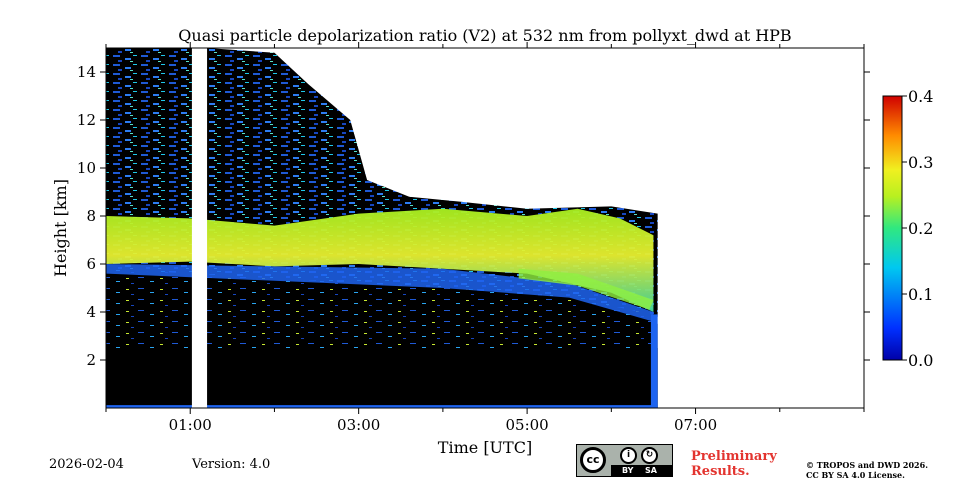  Describe the element at coordinates (867, 465) in the screenshot. I see `copyright-line-1: © TROPOS and DWD 2026.` at that location.